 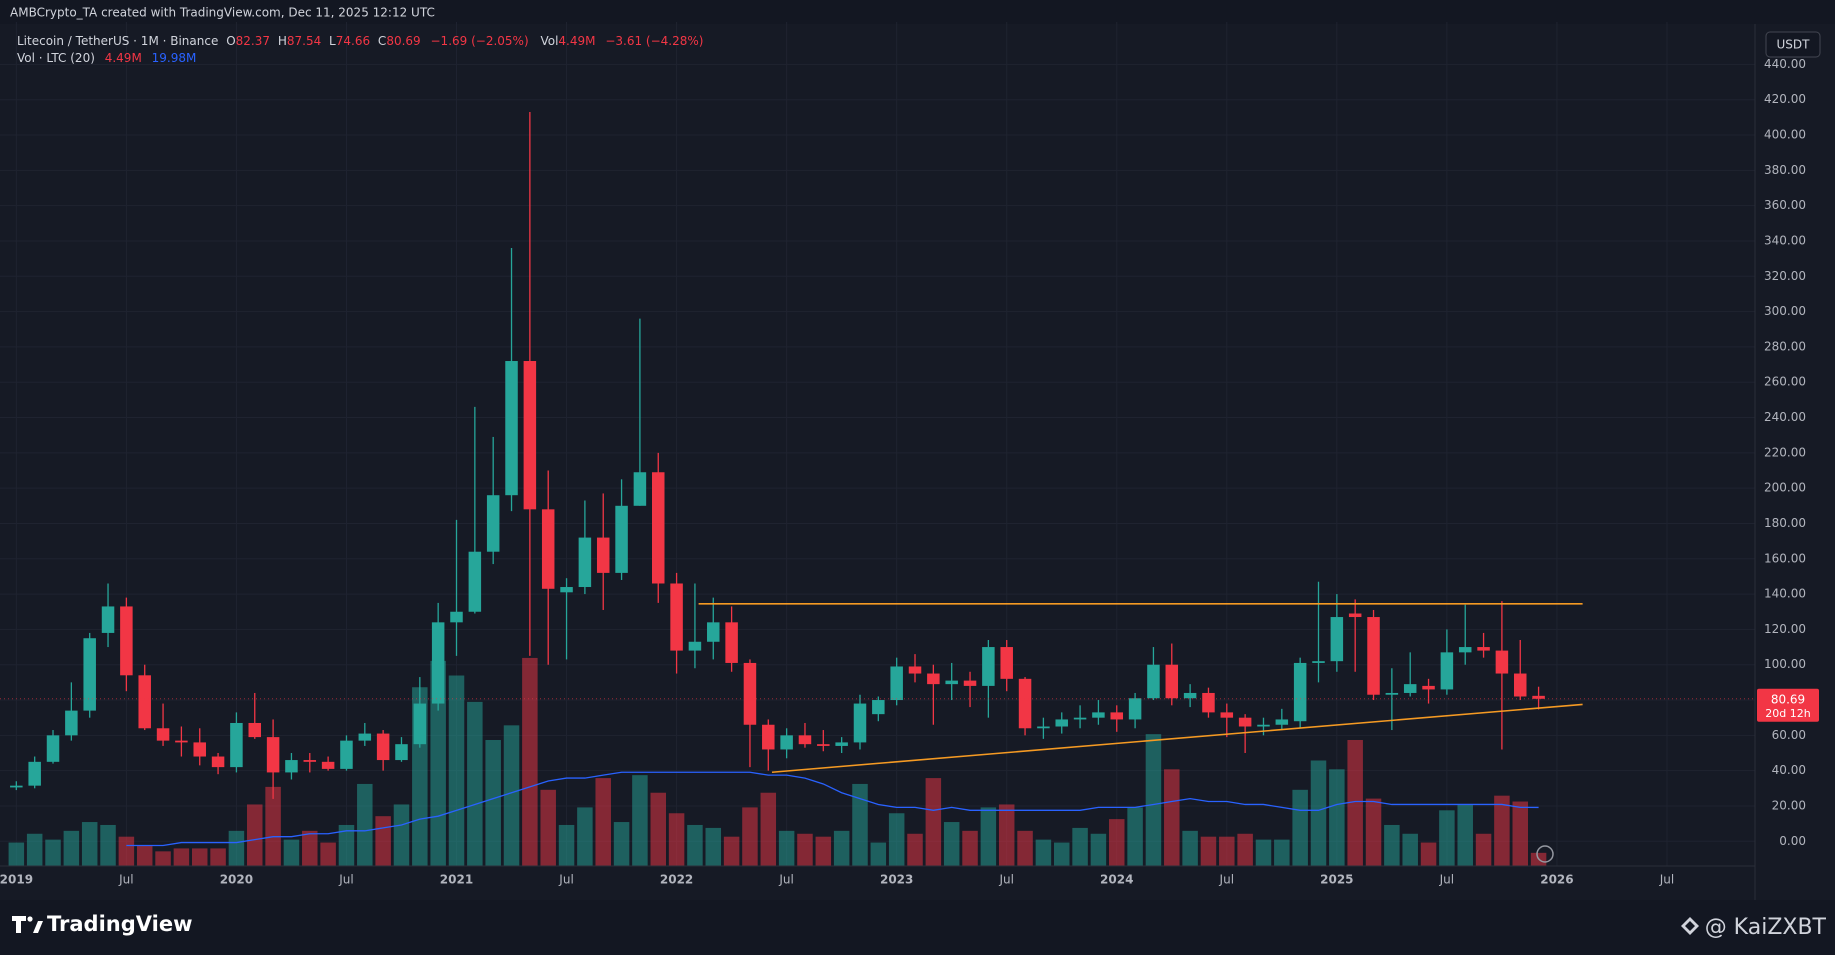 I want to click on legend-value: 80.69, so click(x=403, y=41).